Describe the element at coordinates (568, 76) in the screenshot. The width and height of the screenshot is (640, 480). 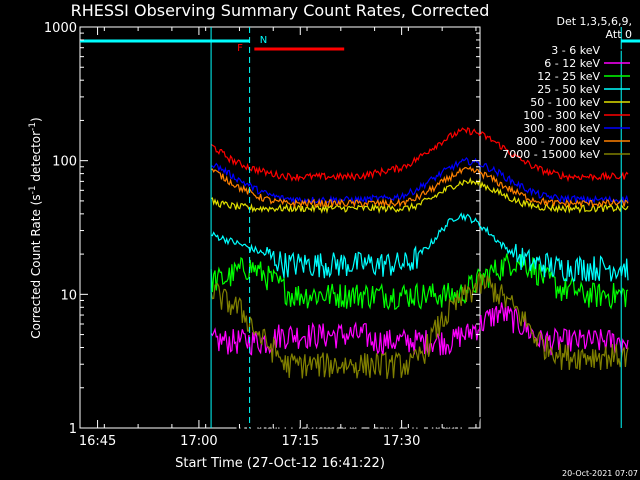
I see `legend-label-2: 12 - 25 keV` at that location.